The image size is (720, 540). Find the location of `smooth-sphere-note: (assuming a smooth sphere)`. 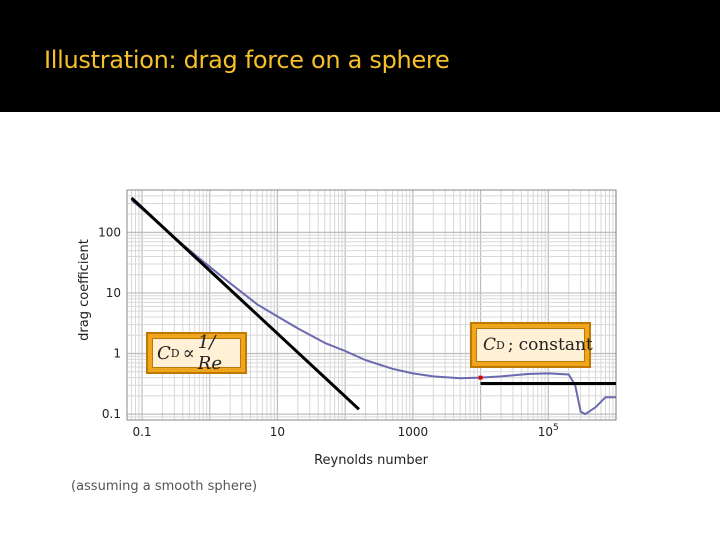

smooth-sphere-note: (assuming a smooth sphere) is located at coordinates (164, 486).